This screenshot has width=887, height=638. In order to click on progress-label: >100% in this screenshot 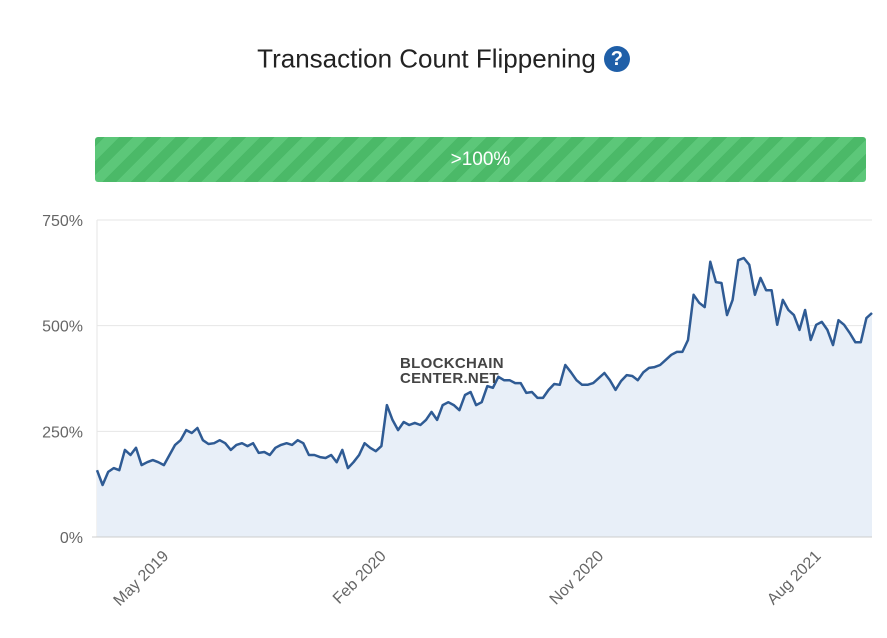, I will do `click(480, 159)`.